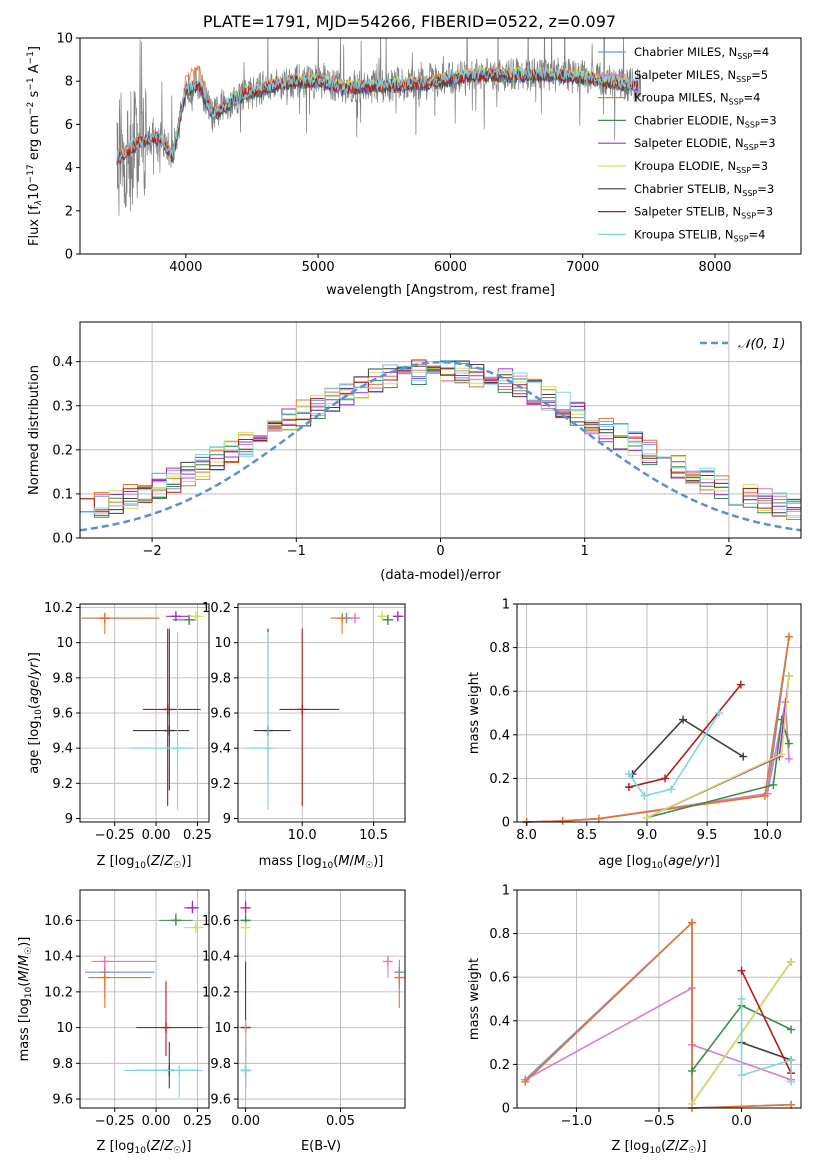  What do you see at coordinates (378, 861) in the screenshot?
I see `x-axis-label-part: )]` at bounding box center [378, 861].